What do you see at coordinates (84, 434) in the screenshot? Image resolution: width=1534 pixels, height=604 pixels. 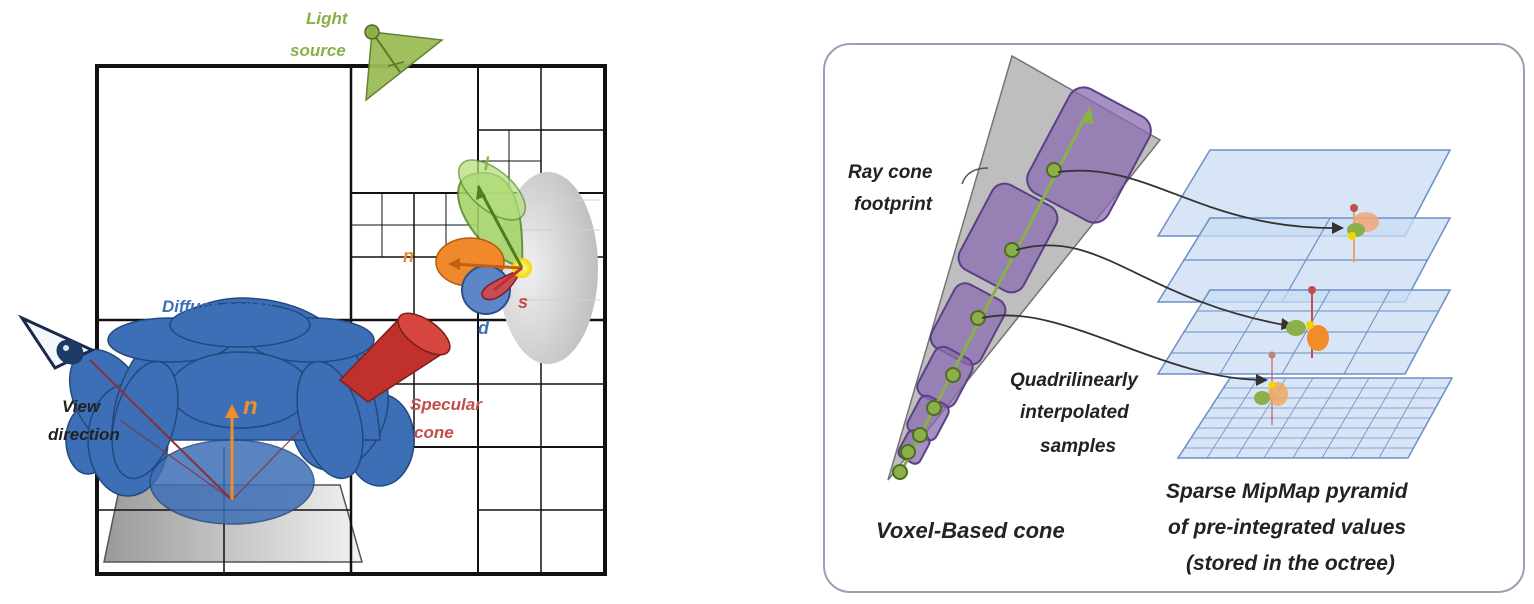 I see `view-direction-label-2: direction` at bounding box center [84, 434].